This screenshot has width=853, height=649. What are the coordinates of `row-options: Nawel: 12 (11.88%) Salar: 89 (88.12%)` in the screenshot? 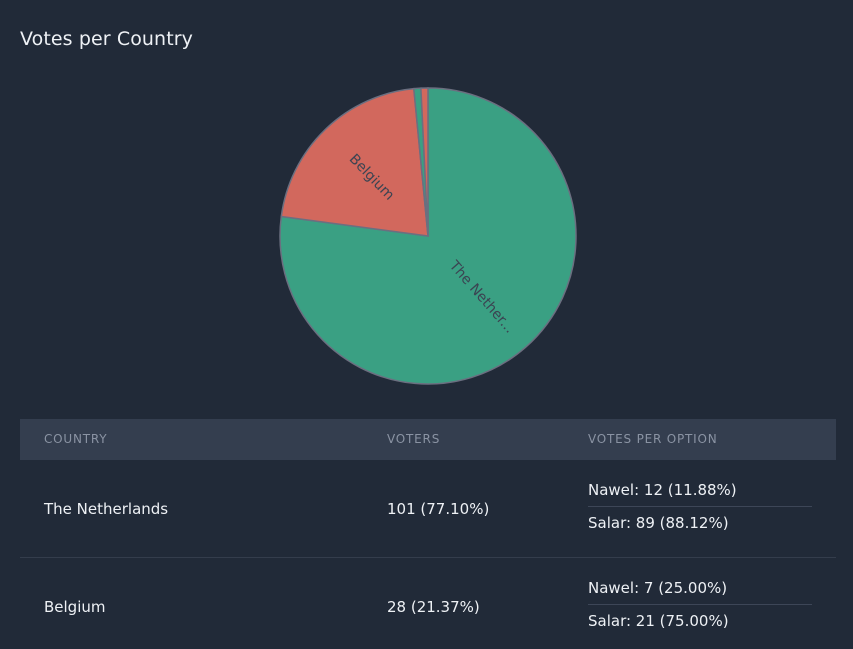 It's located at (700, 506).